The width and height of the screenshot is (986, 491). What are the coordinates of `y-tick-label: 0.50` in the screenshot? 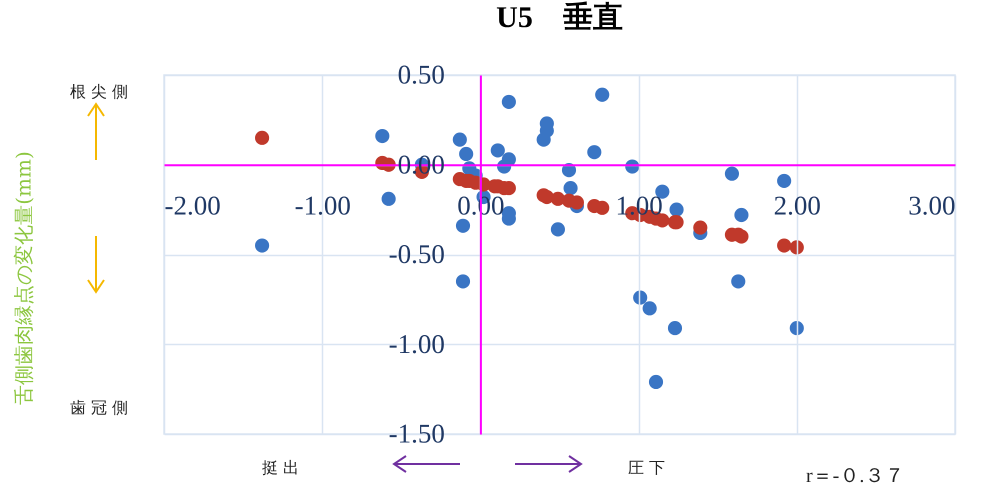 It's located at (421, 75).